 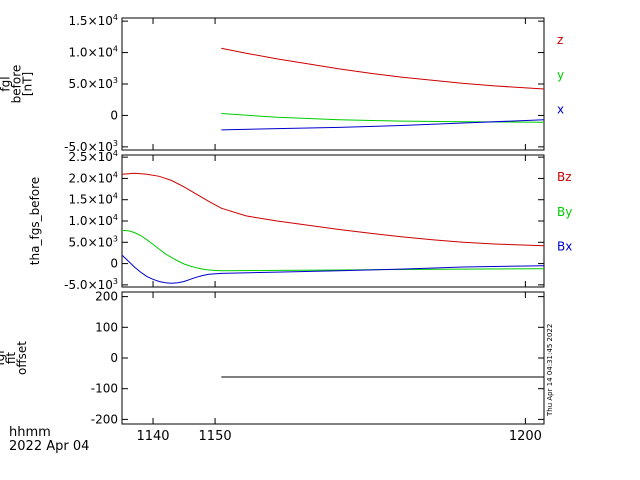 What do you see at coordinates (564, 247) in the screenshot?
I see `legend-label-bx: Bx` at bounding box center [564, 247].